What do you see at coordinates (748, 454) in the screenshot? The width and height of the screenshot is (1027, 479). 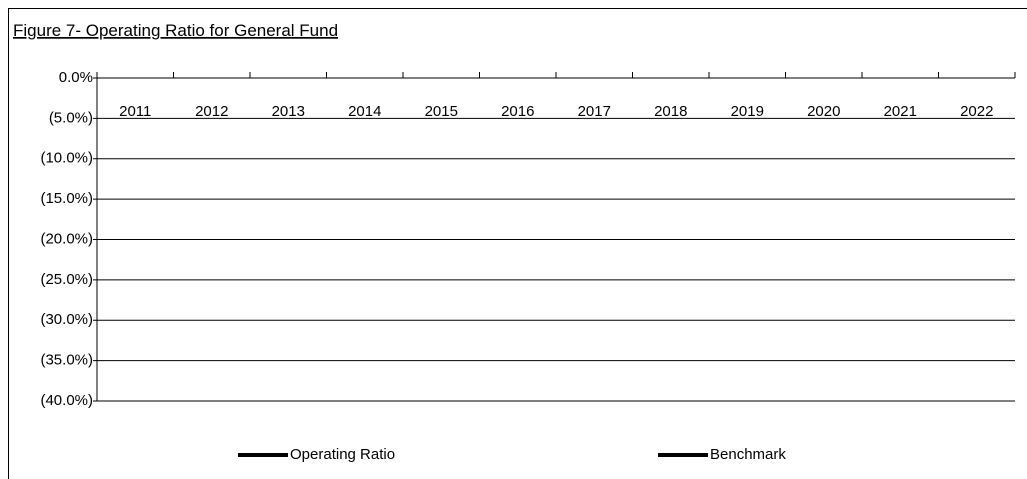 I see `legend-label: Benchmark` at bounding box center [748, 454].